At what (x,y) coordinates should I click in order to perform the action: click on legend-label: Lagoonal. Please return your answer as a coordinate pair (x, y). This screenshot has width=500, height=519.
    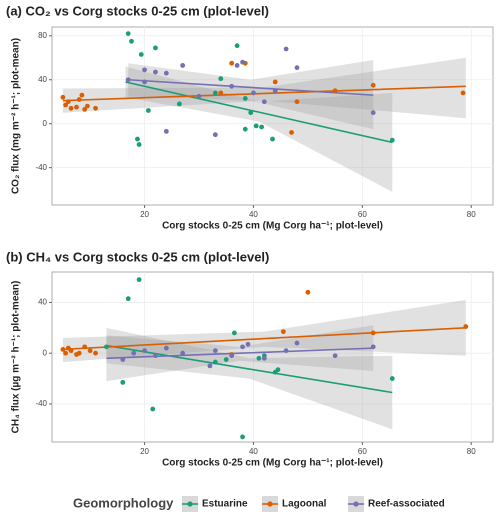
    Looking at the image, I should click on (304, 504).